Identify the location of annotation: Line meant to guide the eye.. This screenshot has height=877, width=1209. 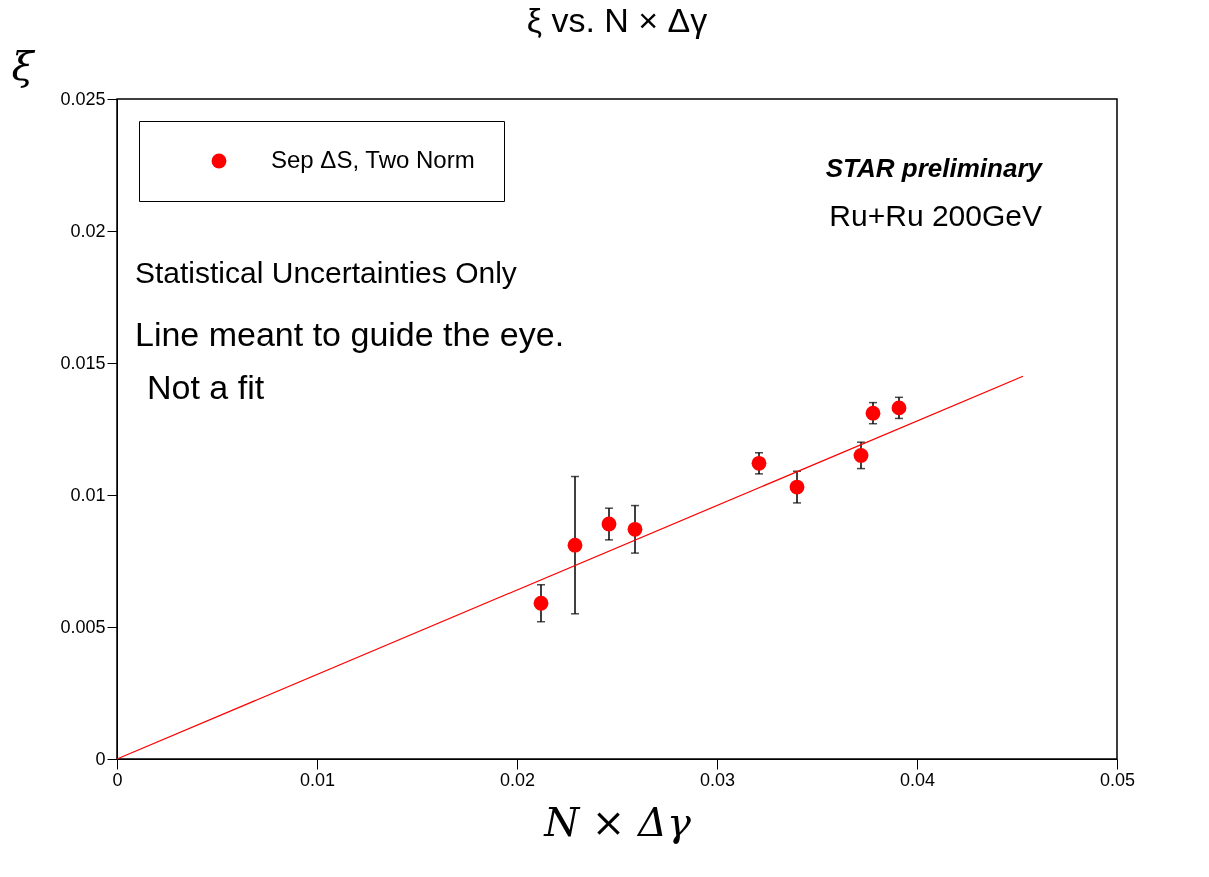
(350, 334).